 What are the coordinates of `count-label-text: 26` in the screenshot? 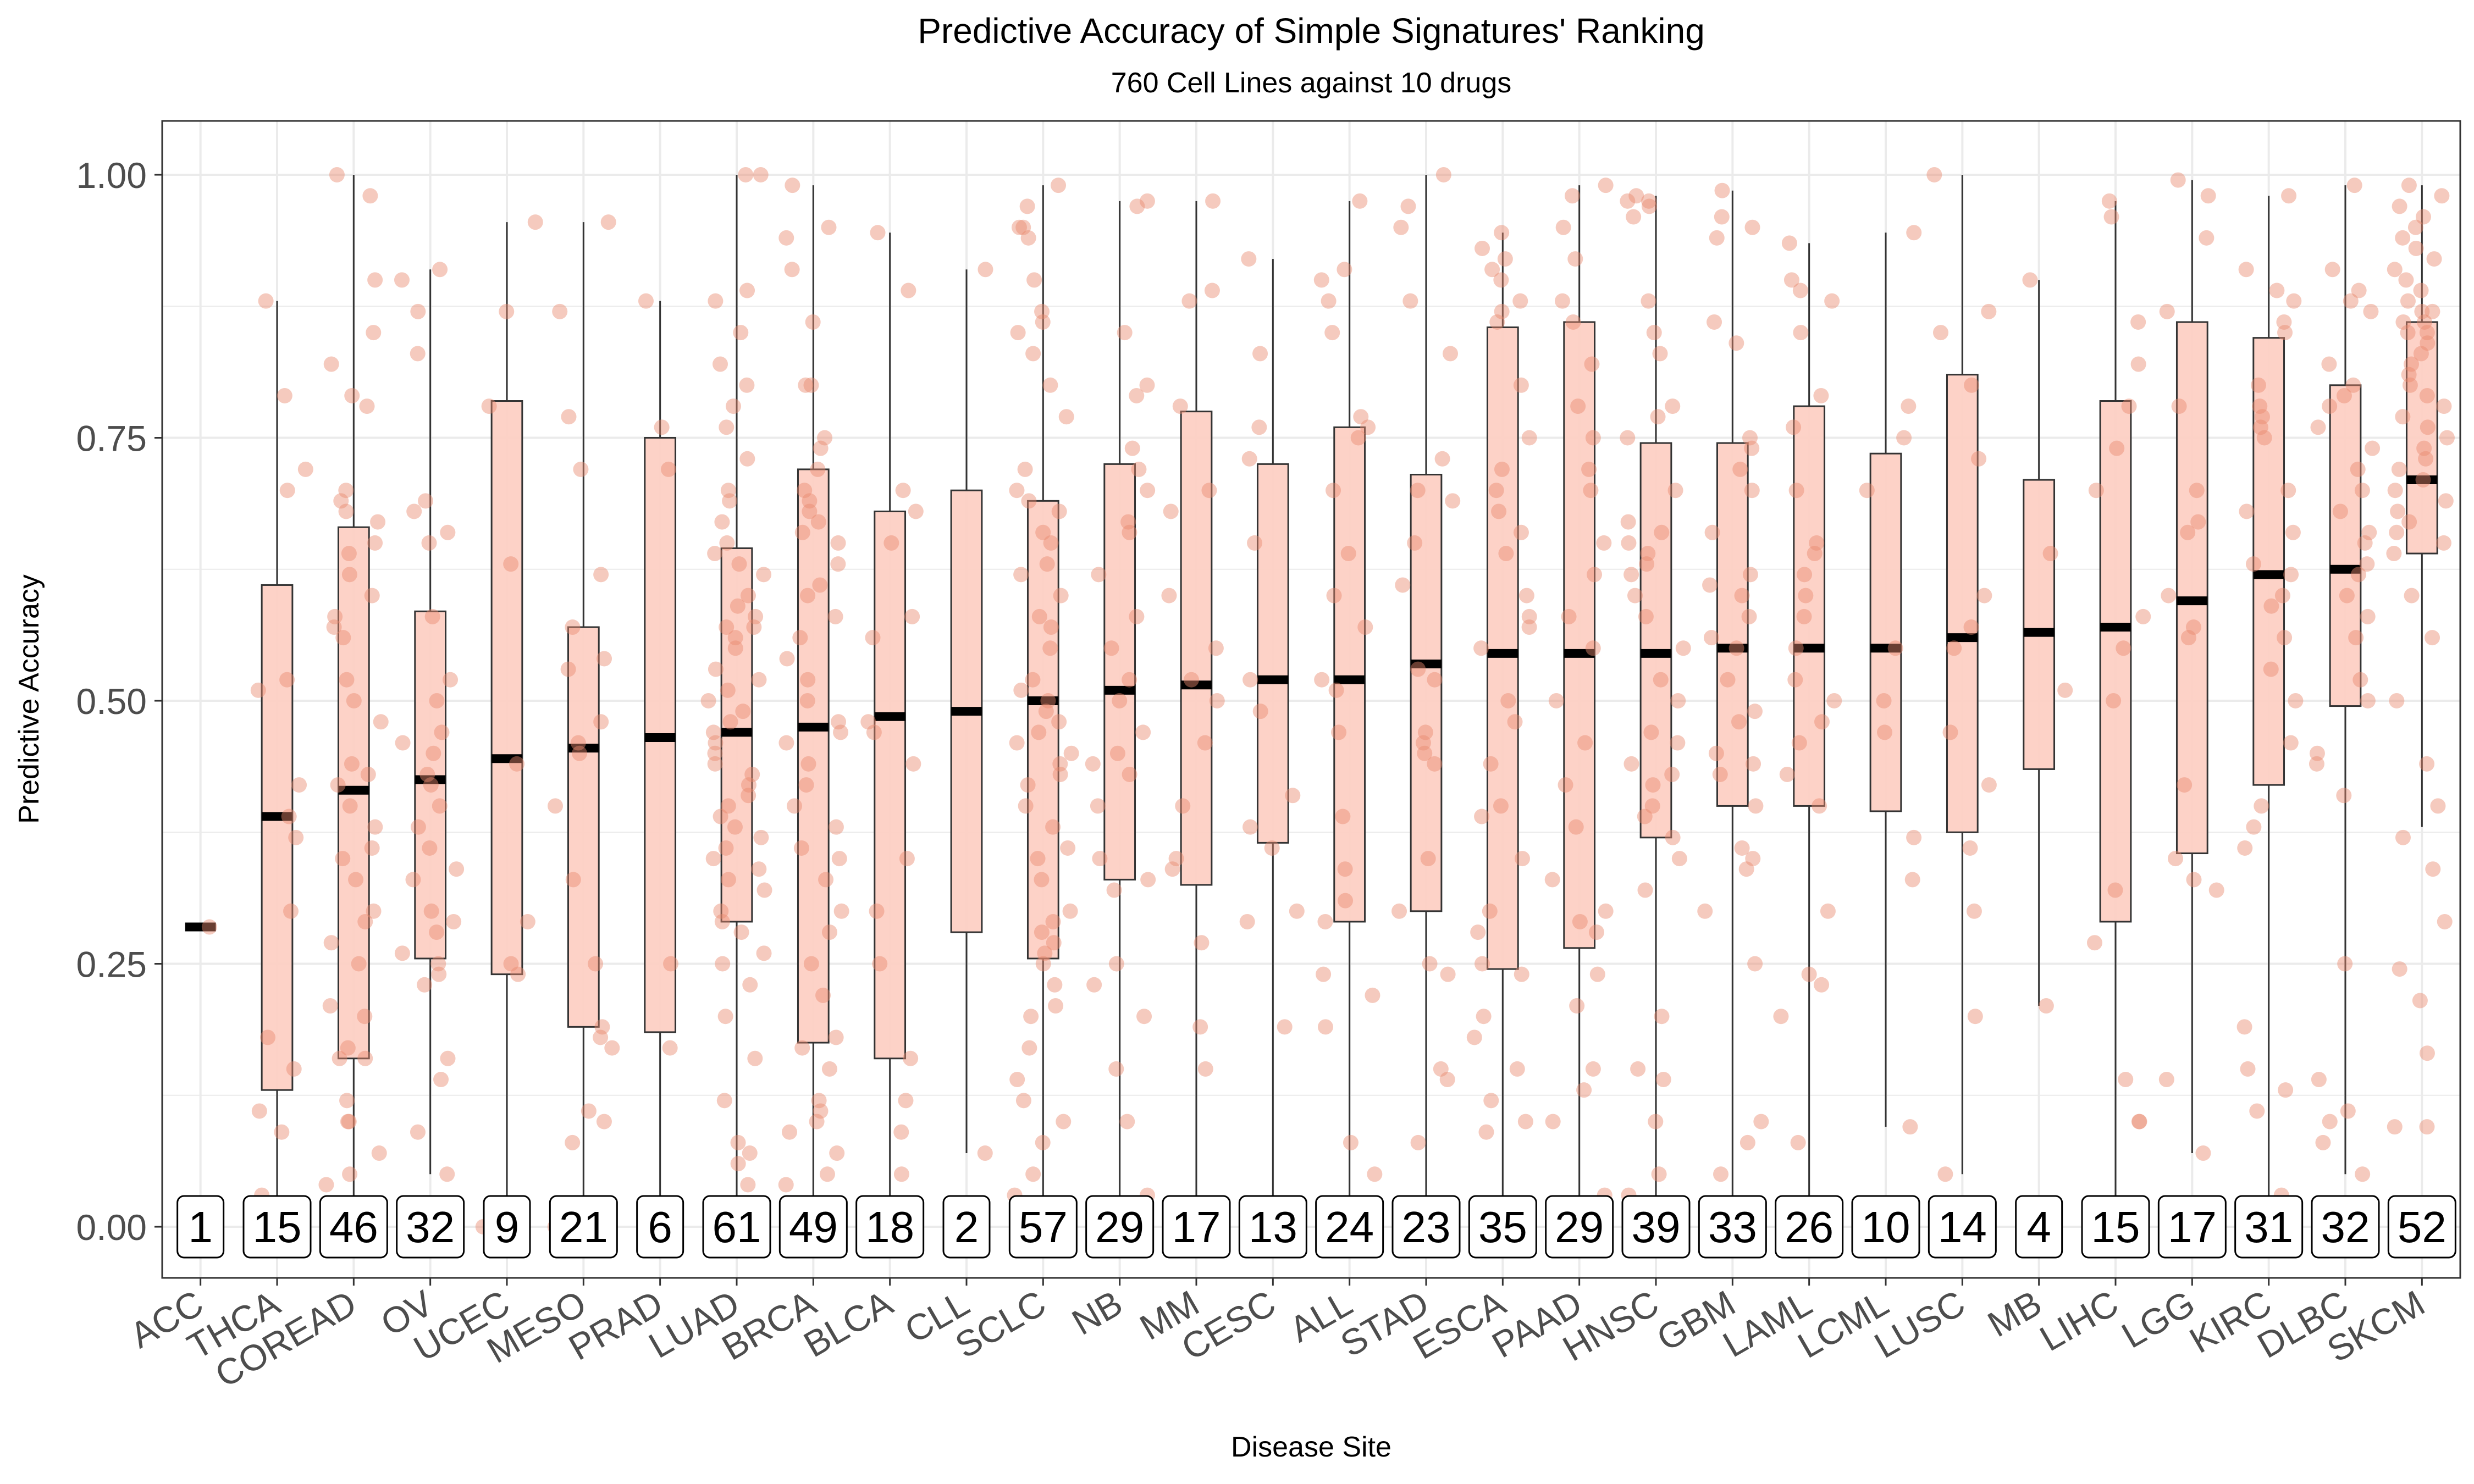 It's located at (1810, 1227).